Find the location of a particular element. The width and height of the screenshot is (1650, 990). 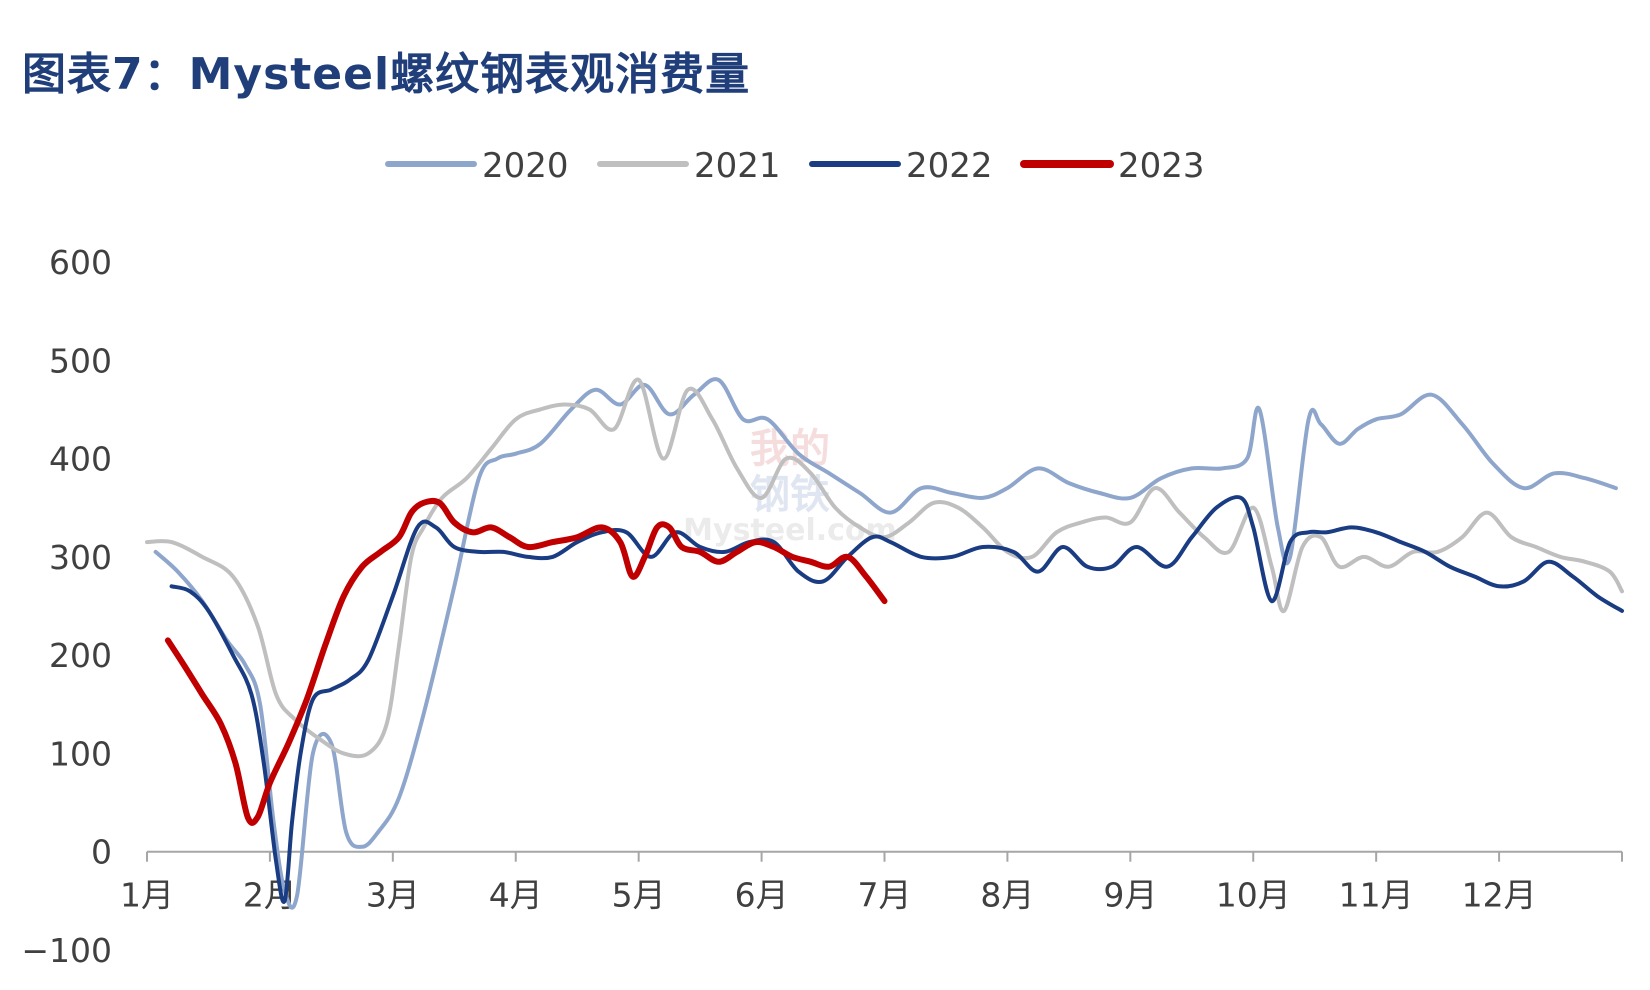

legend-label-2022: 2022 is located at coordinates (949, 166).